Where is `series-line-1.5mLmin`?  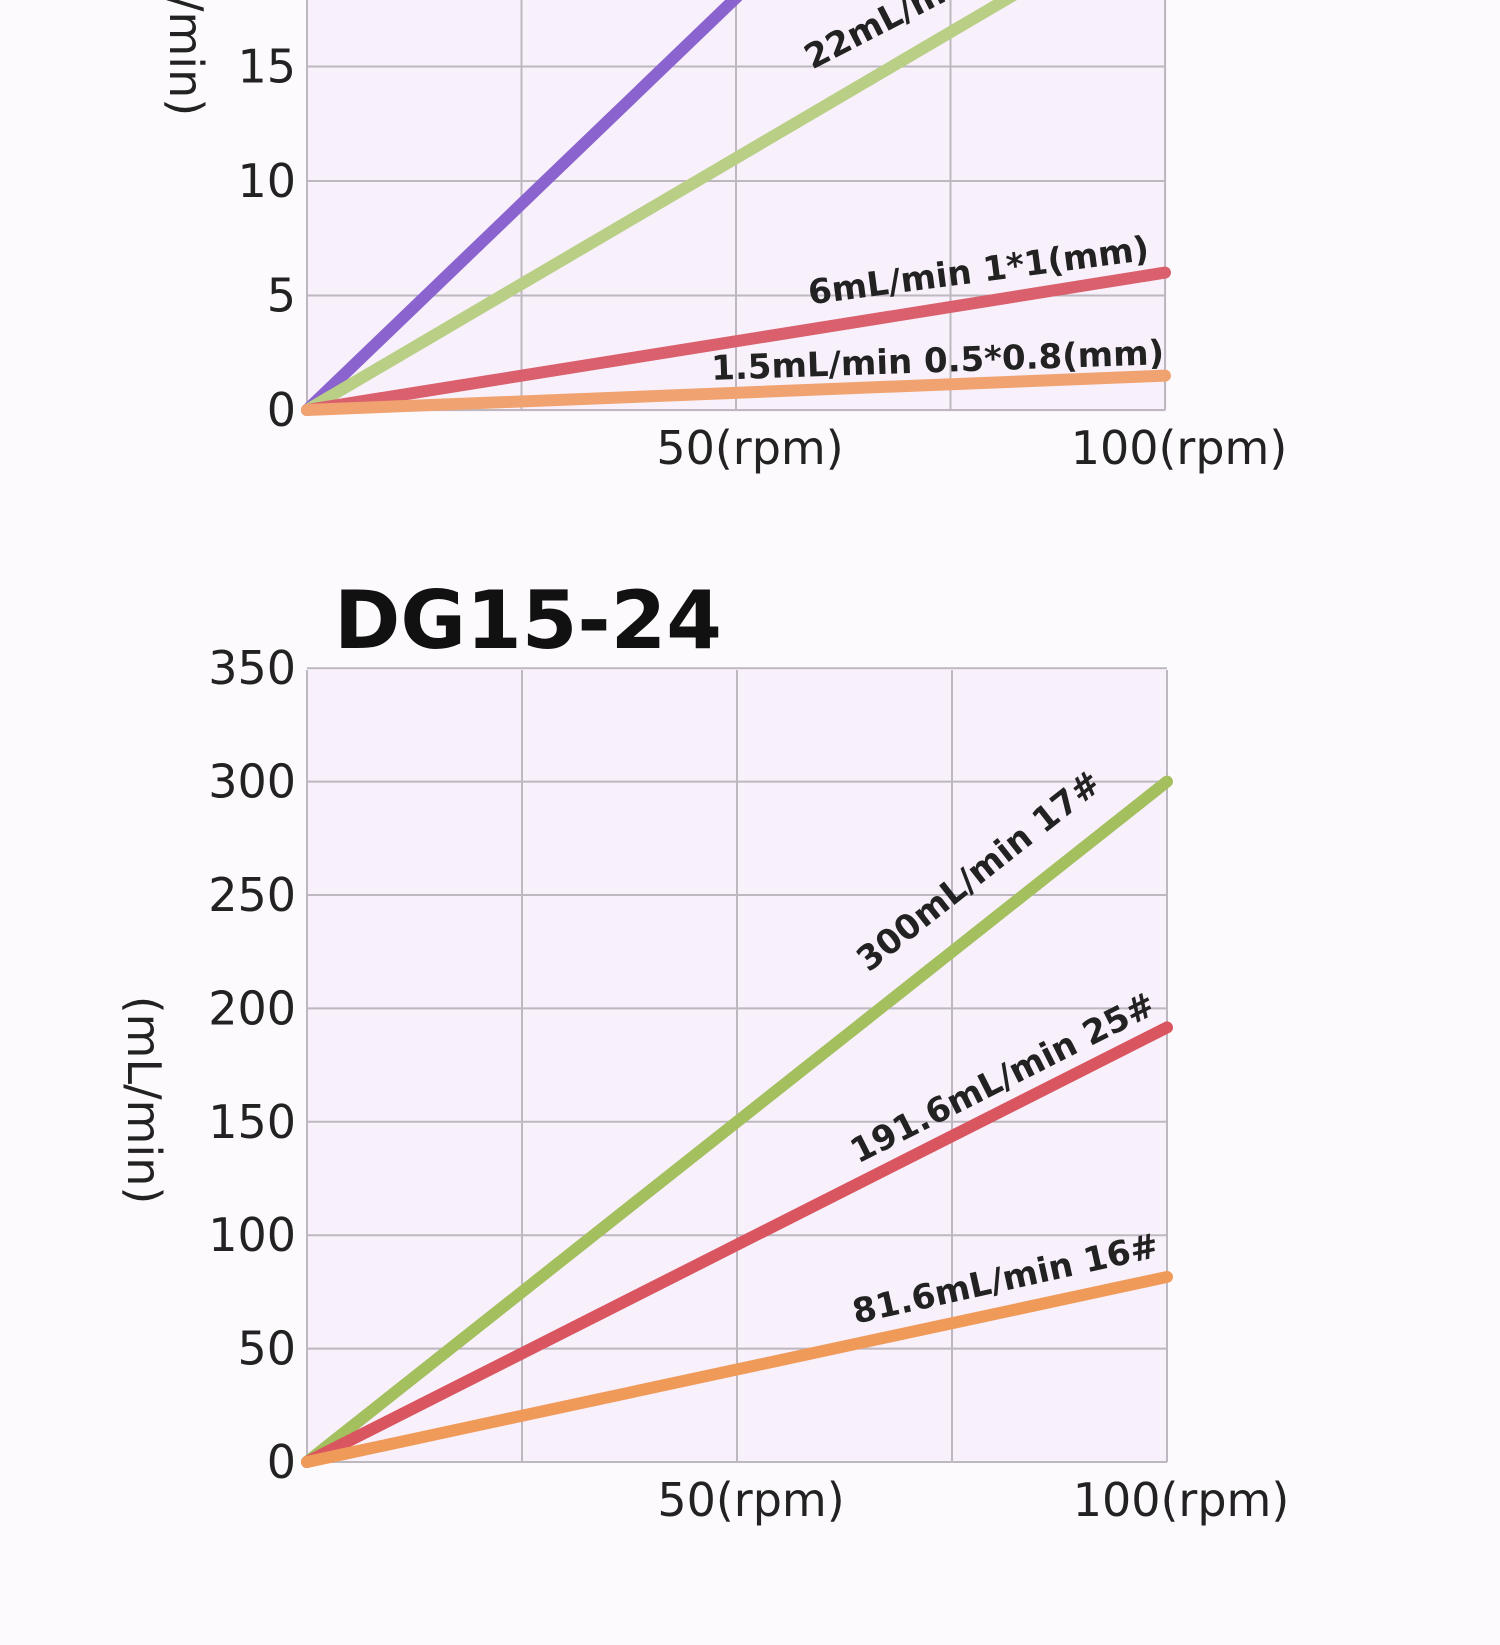
series-line-1.5mLmin is located at coordinates (736, 392).